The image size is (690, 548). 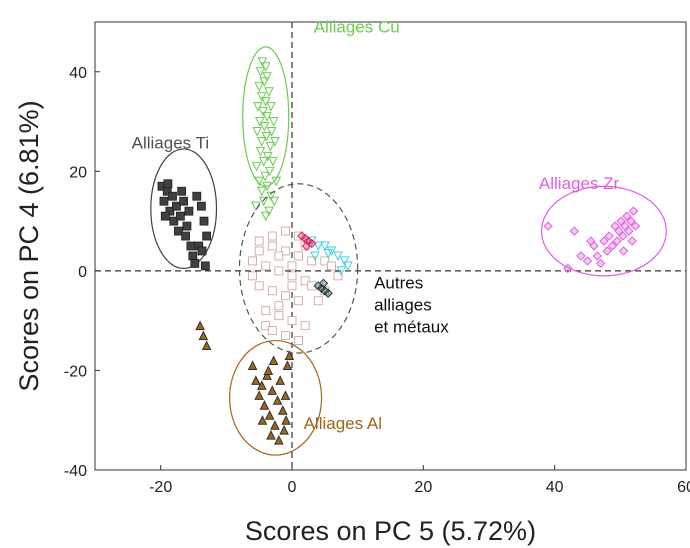 What do you see at coordinates (75, 471) in the screenshot?
I see `y-tick-label: -40` at bounding box center [75, 471].